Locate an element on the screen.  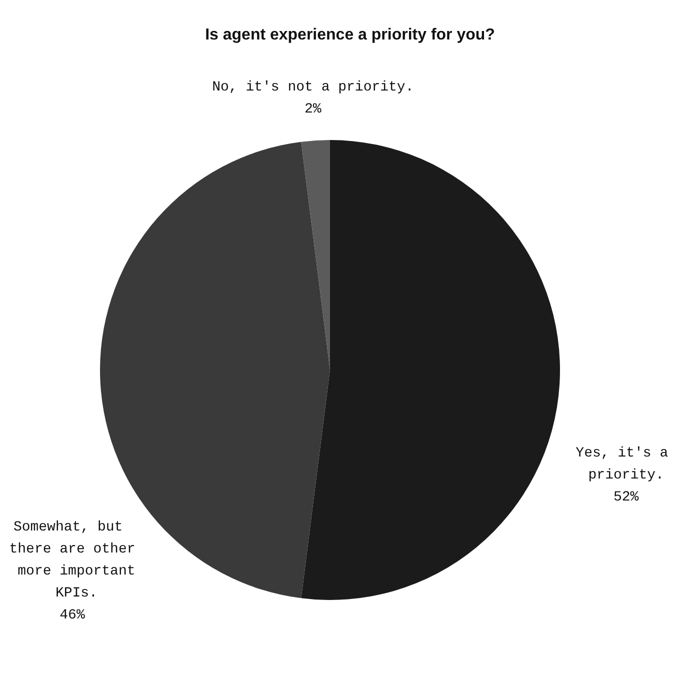
slice-label: Somewhat, but there are other more important KPIs. is located at coordinates (72, 560).